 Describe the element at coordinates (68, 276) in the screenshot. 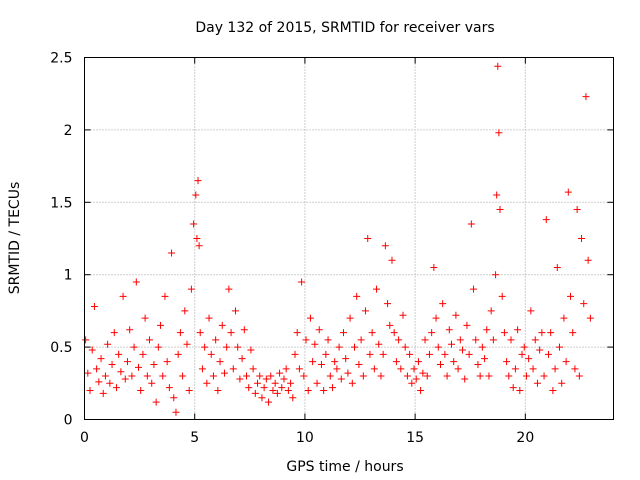

I see `y-tick-label: 1` at that location.